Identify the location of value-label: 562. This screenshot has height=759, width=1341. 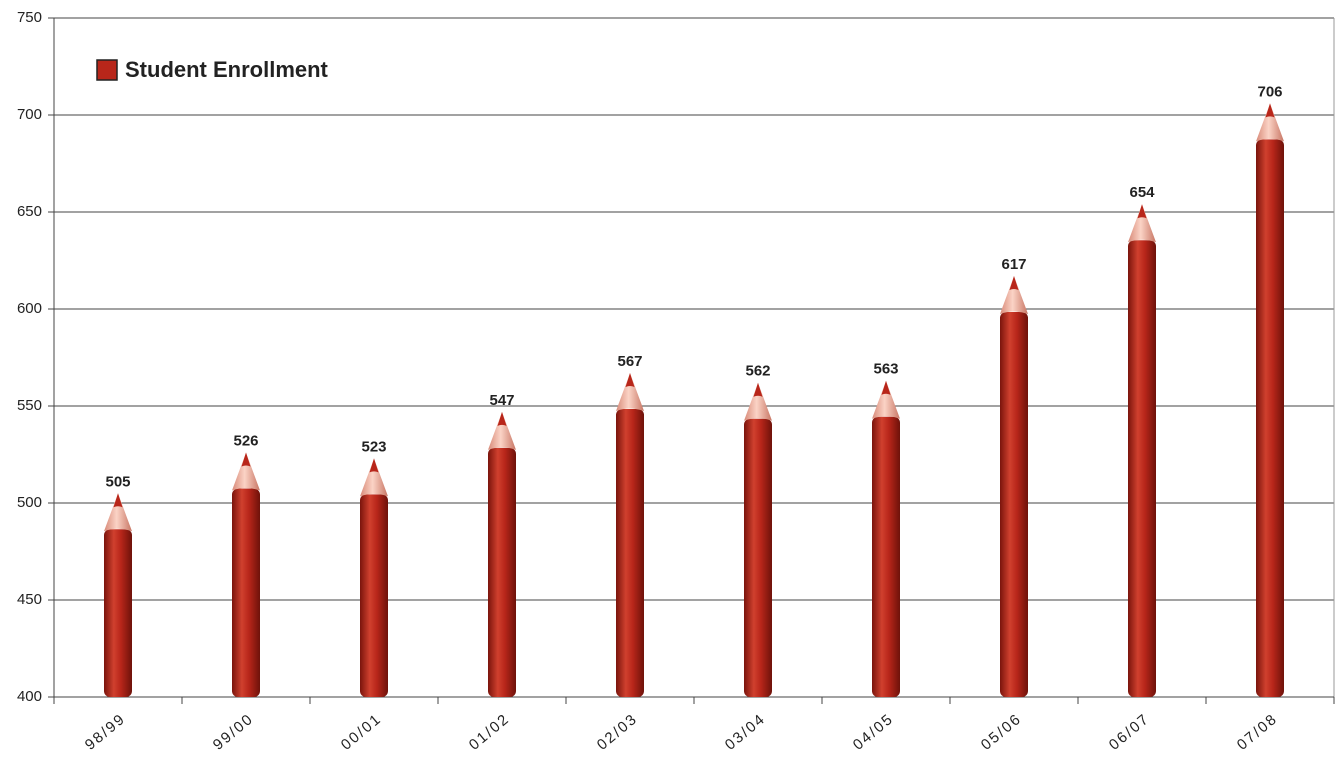
(757, 371).